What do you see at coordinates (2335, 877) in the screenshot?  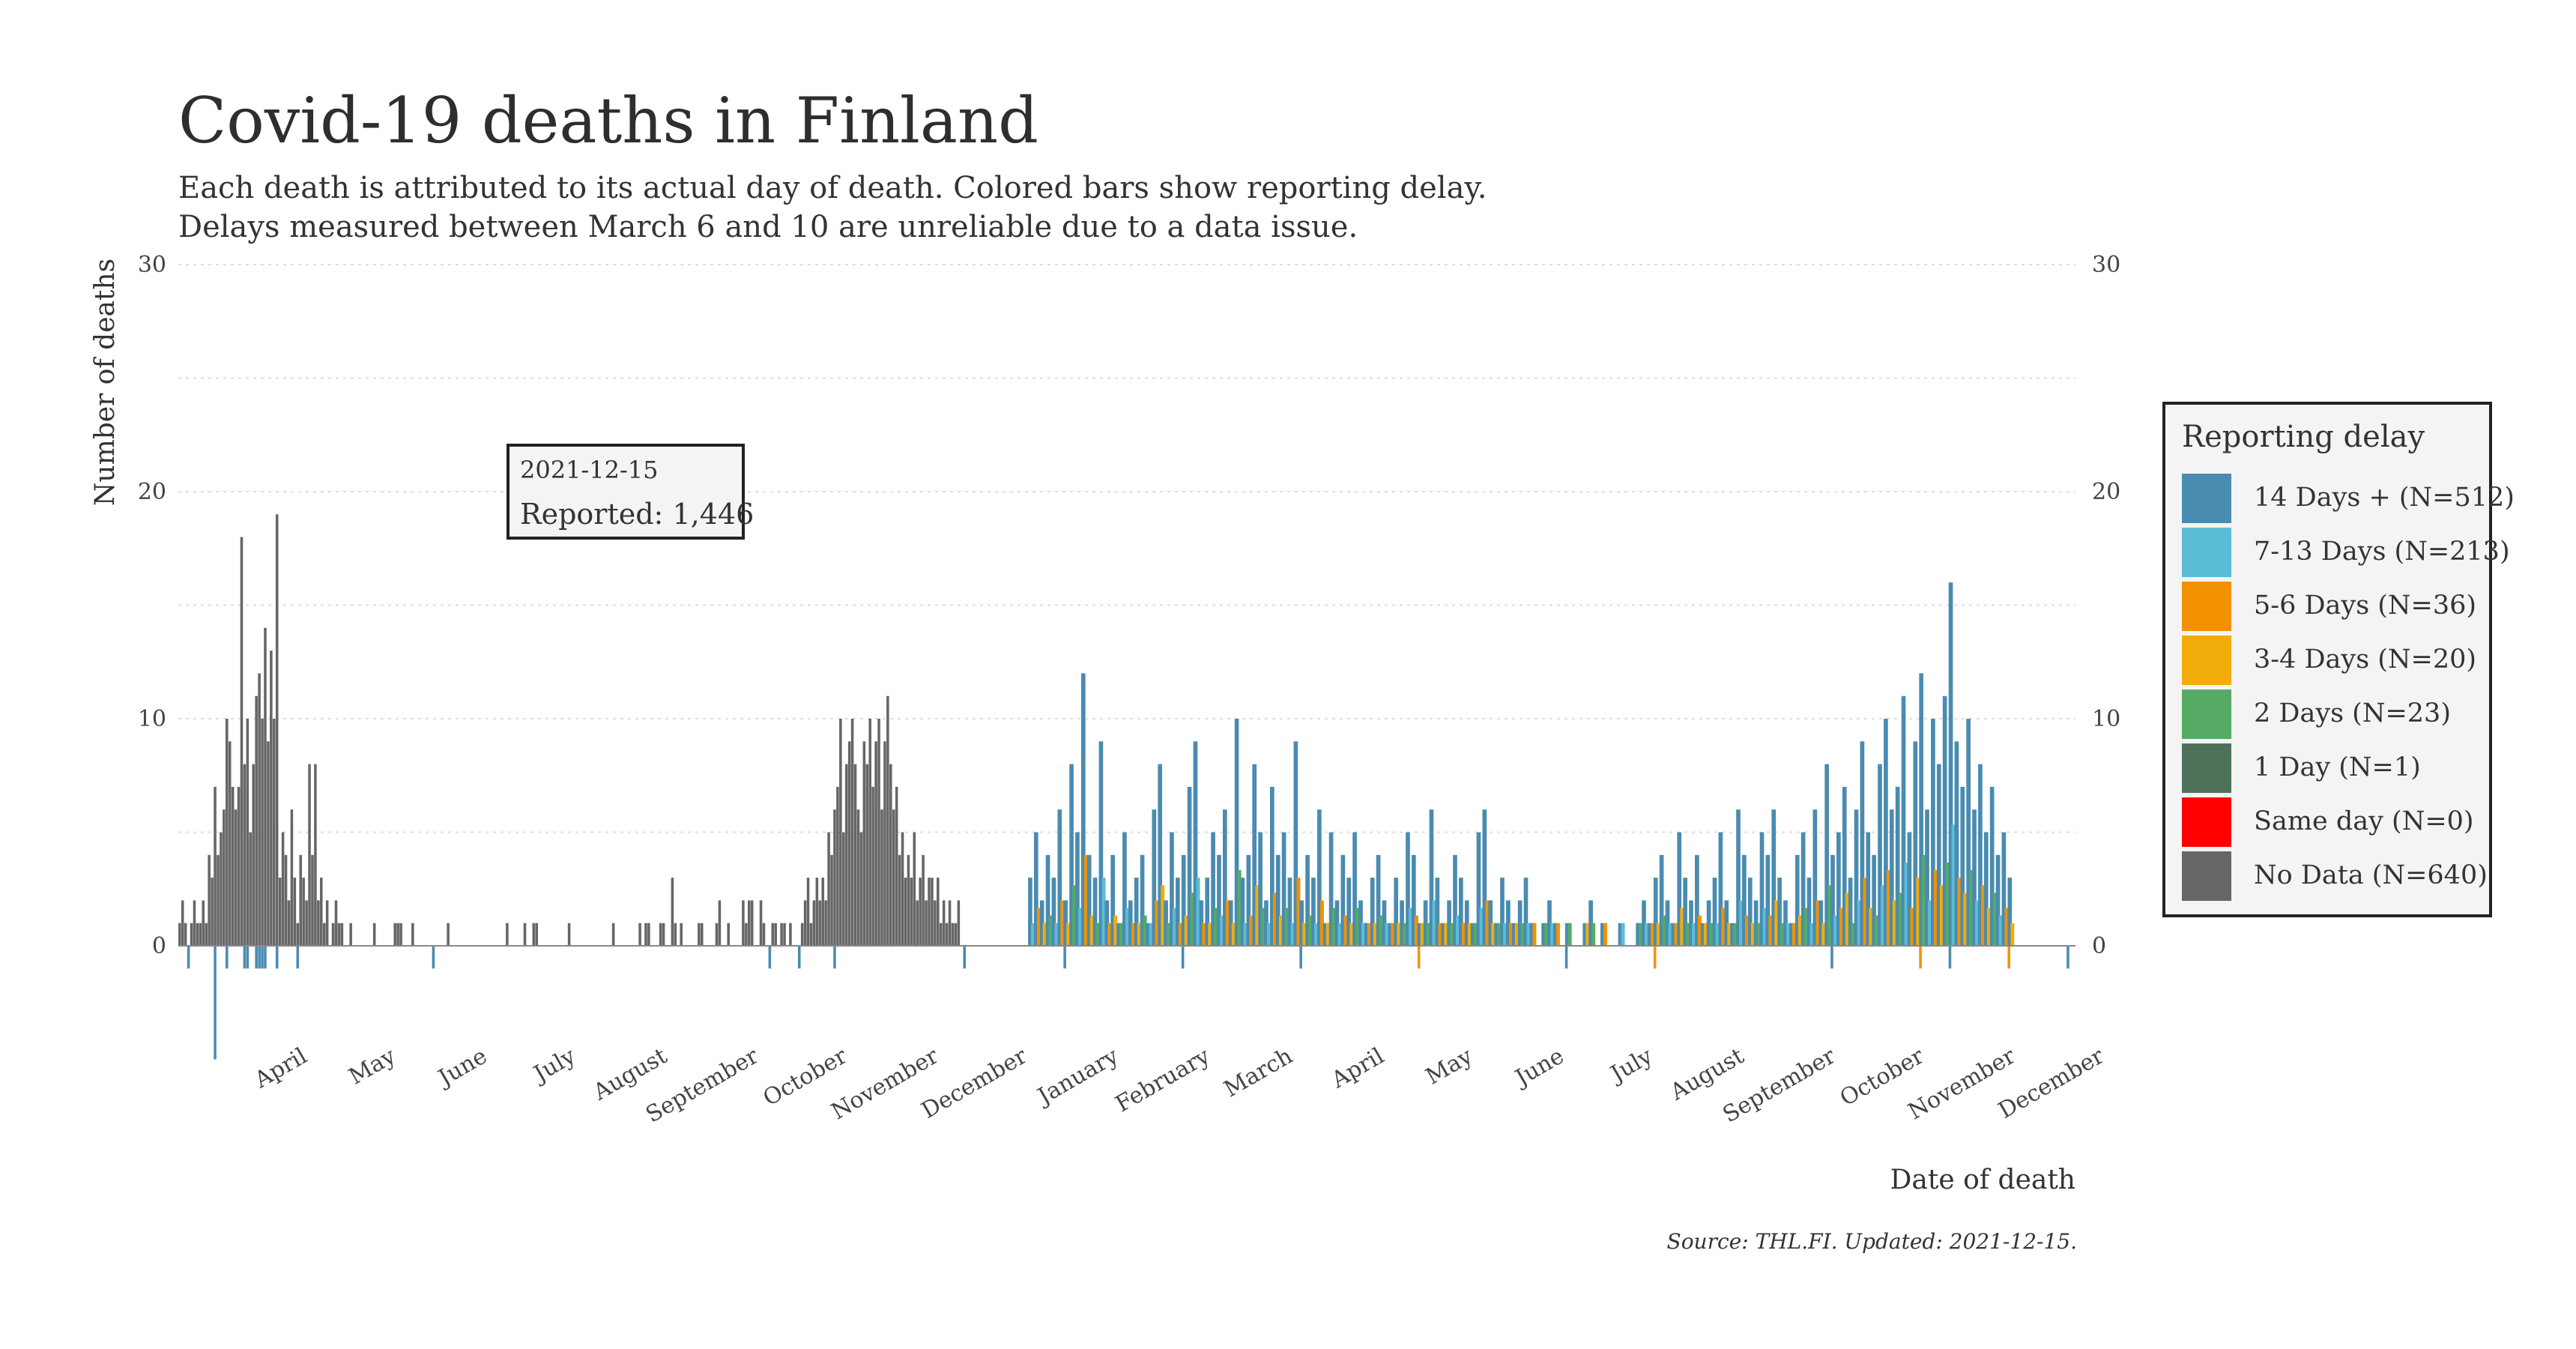 I see `legend-item: No Data (N=640)` at bounding box center [2335, 877].